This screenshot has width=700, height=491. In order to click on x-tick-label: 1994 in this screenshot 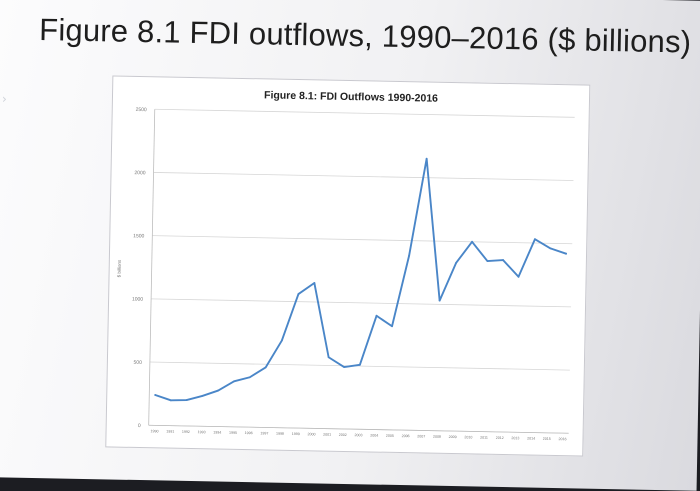, I will do `click(217, 432)`.